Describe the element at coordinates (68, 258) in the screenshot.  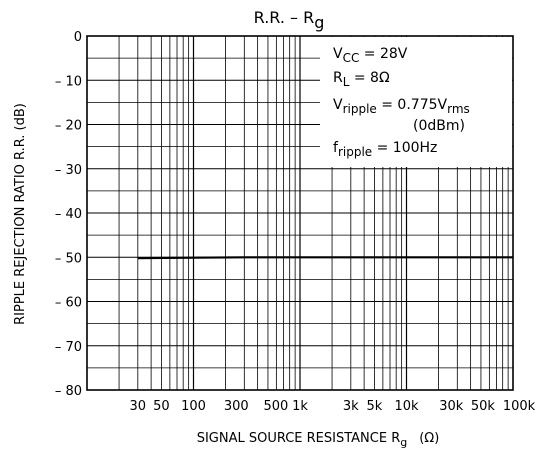
I see `y-tick-label: – 50` at that location.